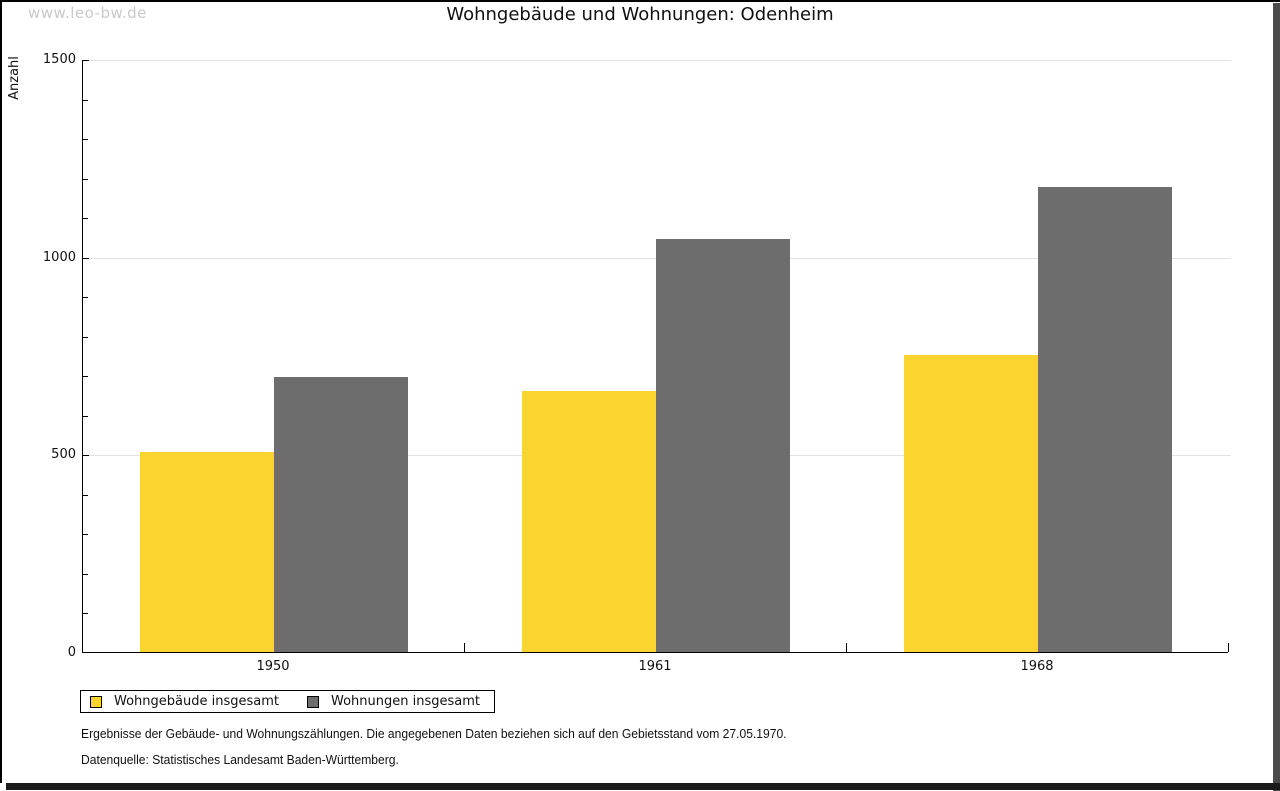 Image resolution: width=1280 pixels, height=791 pixels. I want to click on legend-item-wohnungen: Wohnungen insgesamt, so click(393, 701).